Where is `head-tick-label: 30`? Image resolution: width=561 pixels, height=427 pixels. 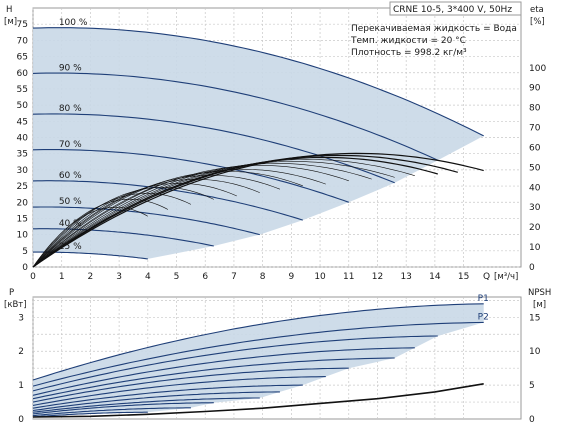
head-tick-label: 30 is located at coordinates (23, 171).